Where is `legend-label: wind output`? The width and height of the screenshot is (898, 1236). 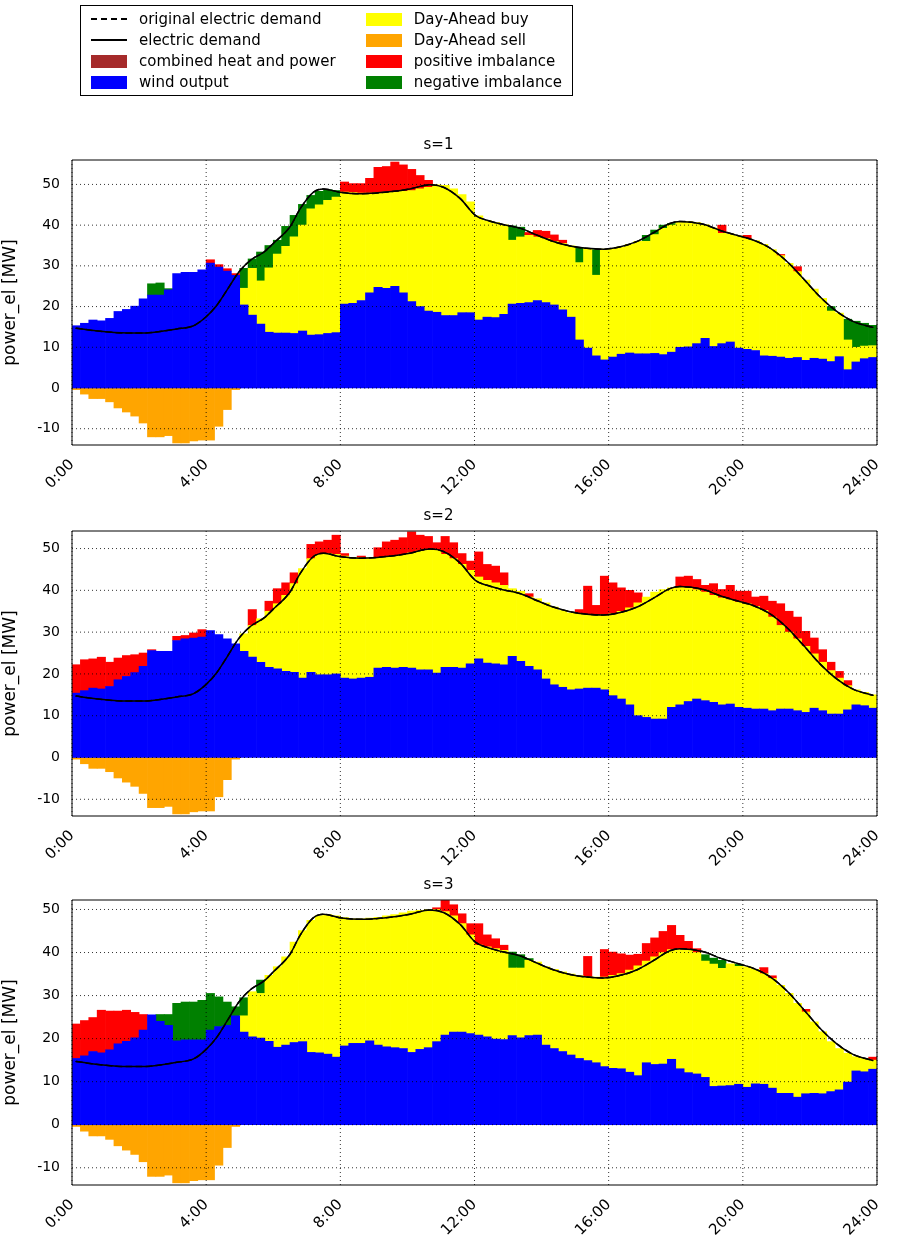 legend-label: wind output is located at coordinates (184, 82).